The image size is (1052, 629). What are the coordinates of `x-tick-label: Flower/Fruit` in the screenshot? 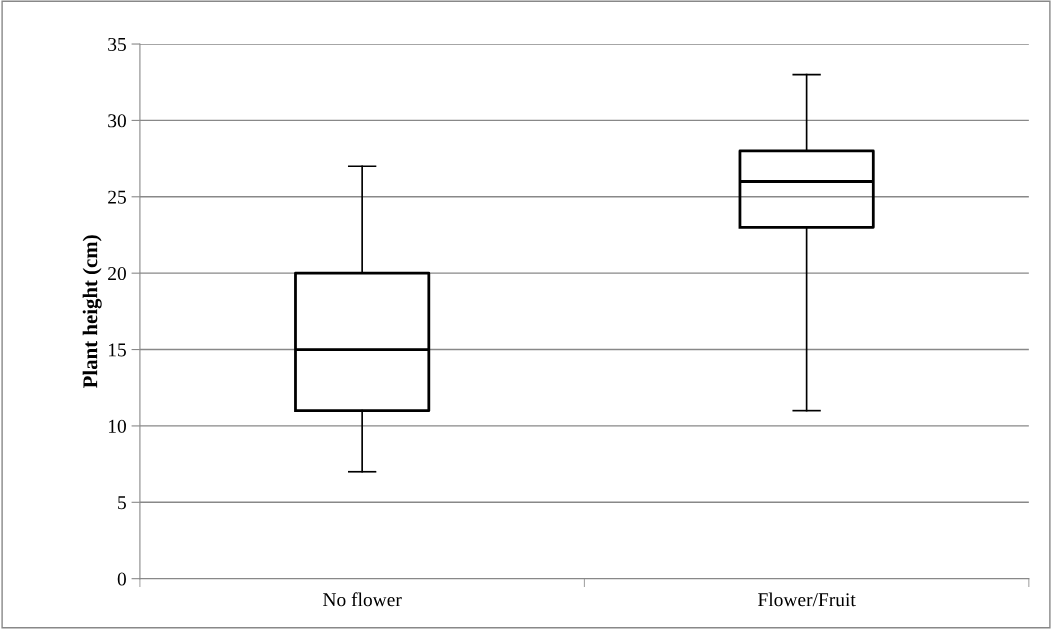 It's located at (807, 599).